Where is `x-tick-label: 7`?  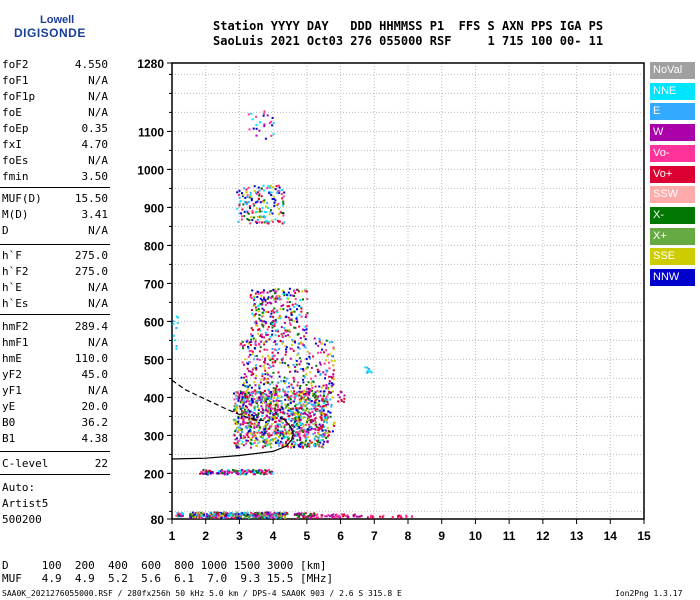 x-tick-label: 7 is located at coordinates (374, 536).